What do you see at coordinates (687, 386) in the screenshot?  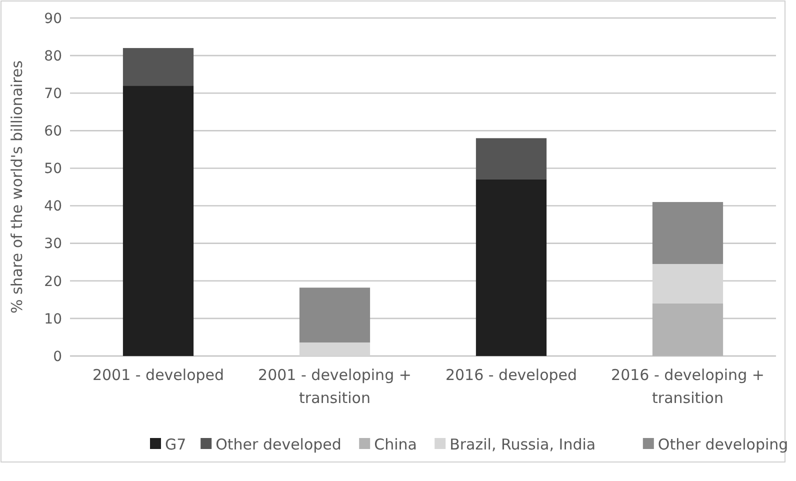 I see `x-tick-label: 2016 - developing + transition` at bounding box center [687, 386].